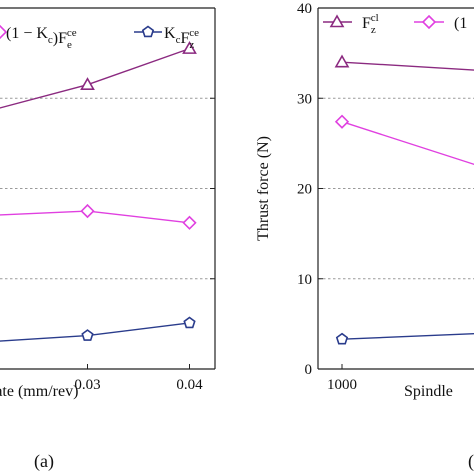  Describe the element at coordinates (304, 9) in the screenshot. I see `y-tick-label: 40` at that location.